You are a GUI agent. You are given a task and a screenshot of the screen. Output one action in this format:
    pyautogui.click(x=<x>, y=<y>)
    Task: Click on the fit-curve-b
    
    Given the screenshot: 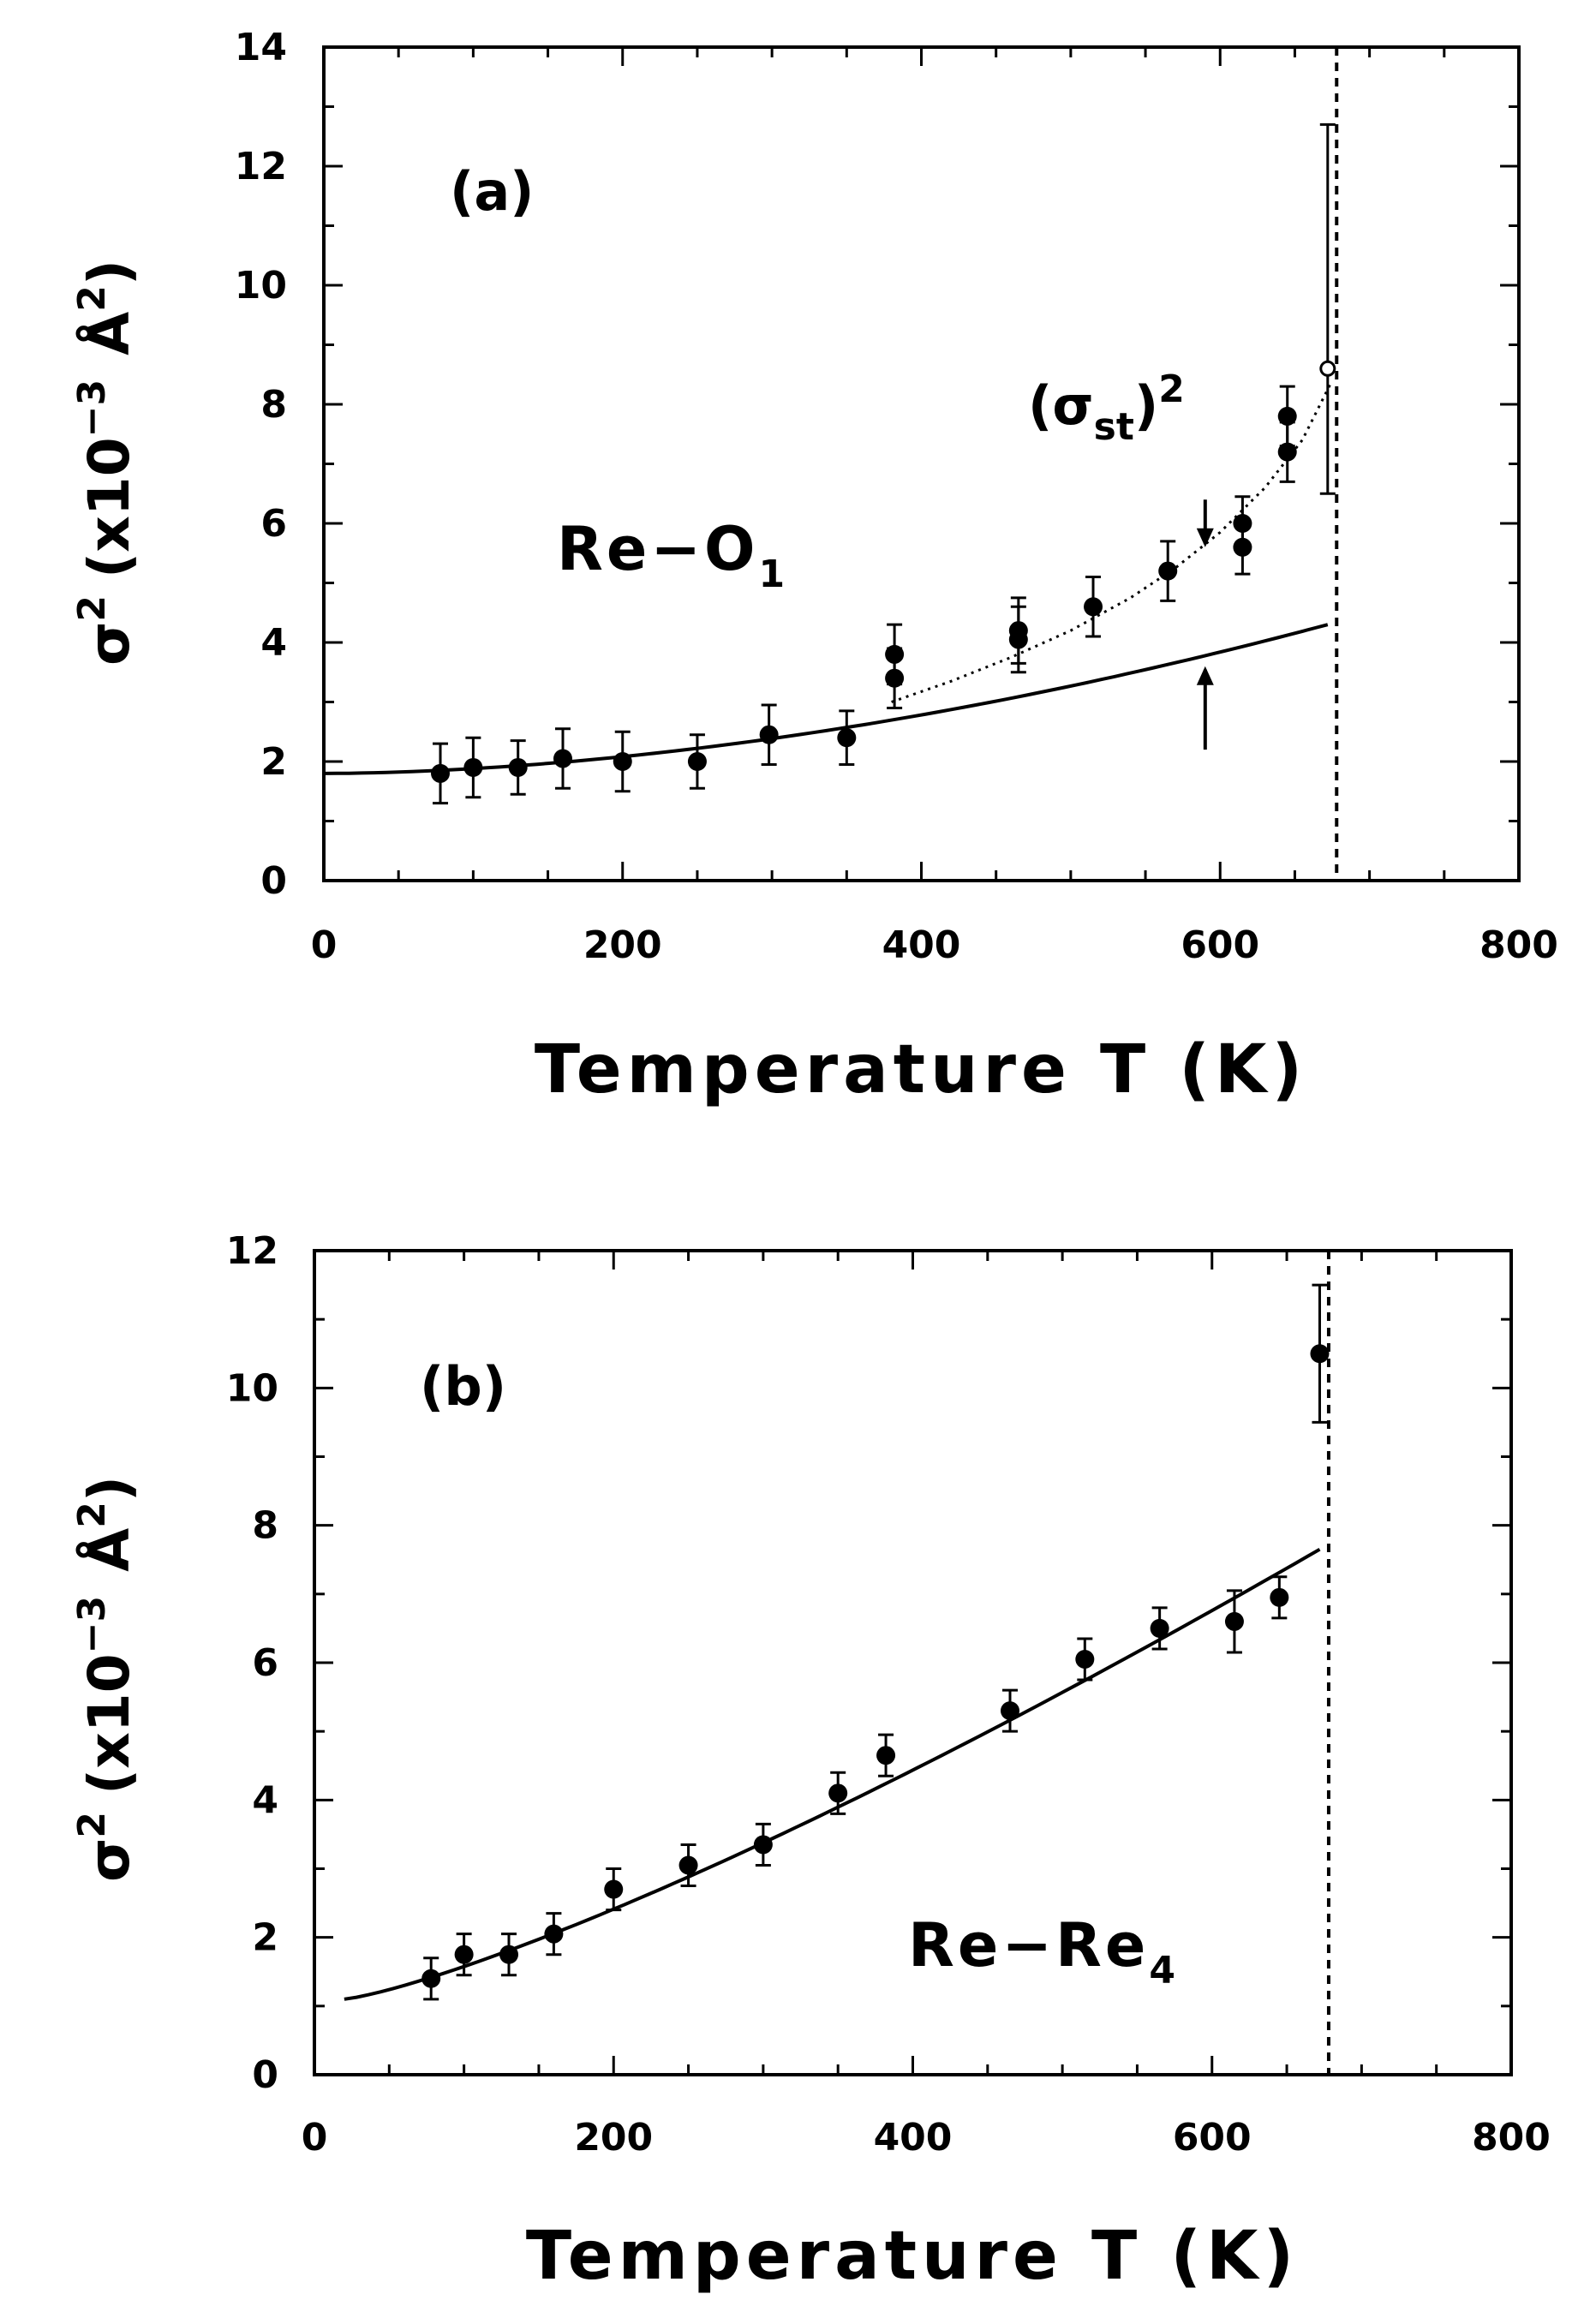 What is the action you would take?
    pyautogui.click(x=832, y=1774)
    